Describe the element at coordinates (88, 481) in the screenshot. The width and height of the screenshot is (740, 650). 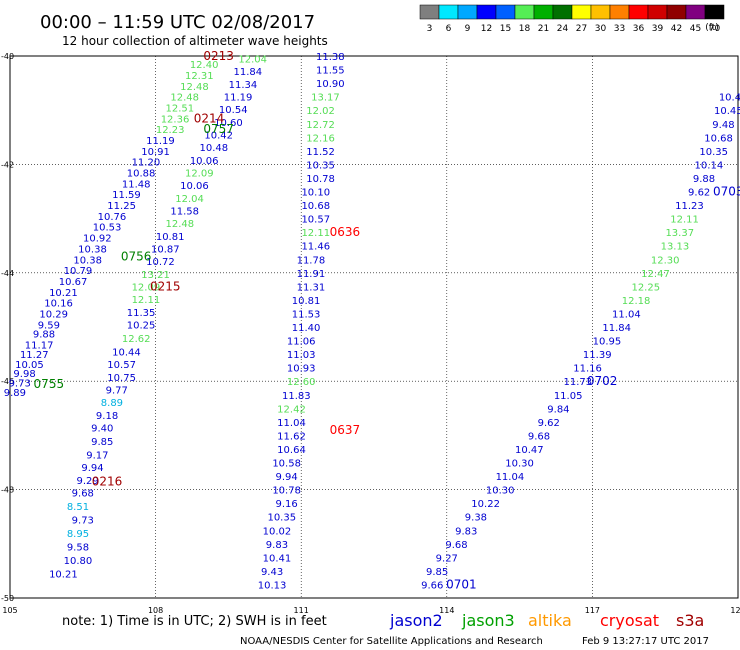
I see `swh-value-label: 9.29` at that location.